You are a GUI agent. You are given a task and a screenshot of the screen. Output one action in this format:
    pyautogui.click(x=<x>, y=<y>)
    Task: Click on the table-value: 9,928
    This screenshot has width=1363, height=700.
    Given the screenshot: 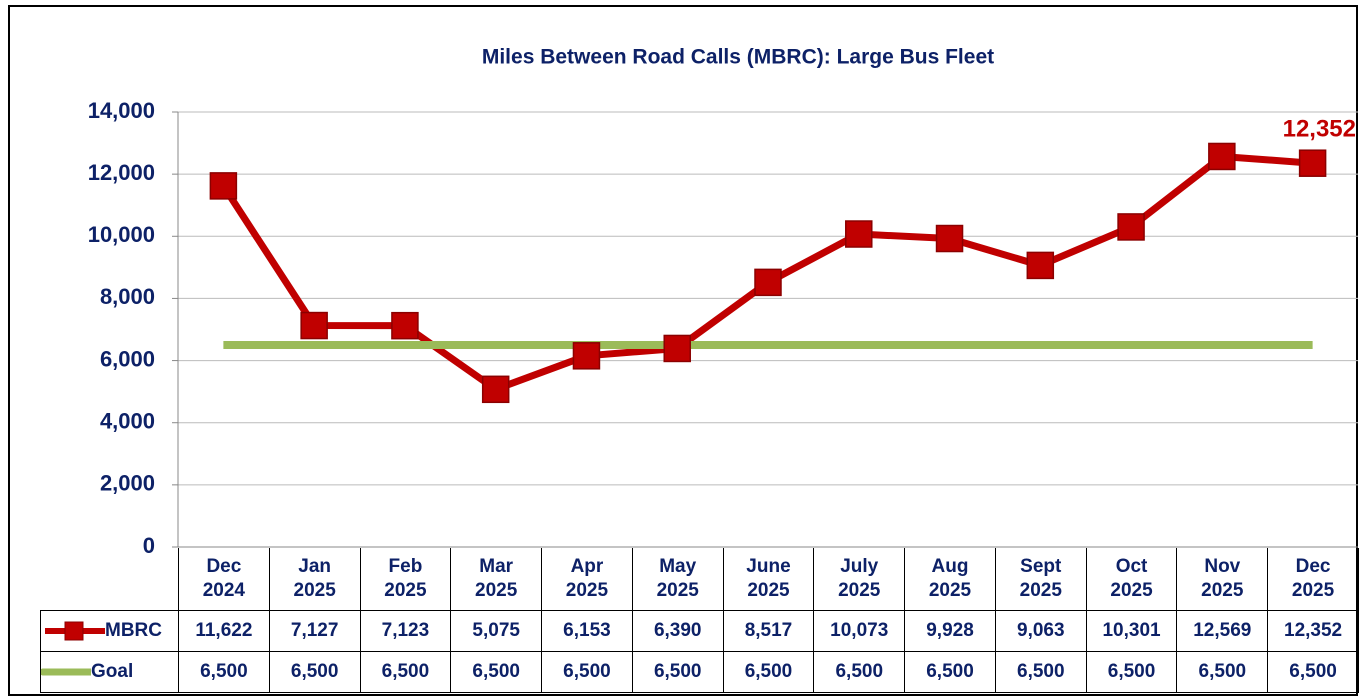 What is the action you would take?
    pyautogui.click(x=950, y=631)
    